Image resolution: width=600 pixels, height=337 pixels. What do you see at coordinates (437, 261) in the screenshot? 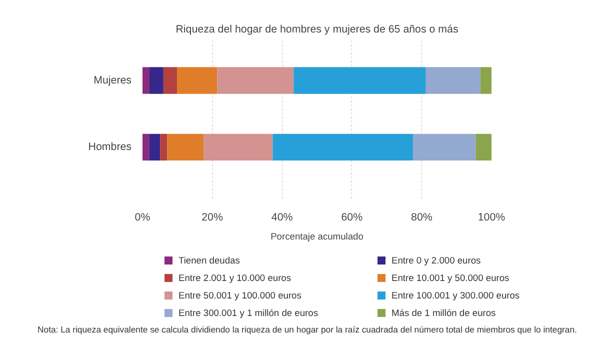
I see `legend-label: Entre 0 y 2.000 euros` at bounding box center [437, 261].